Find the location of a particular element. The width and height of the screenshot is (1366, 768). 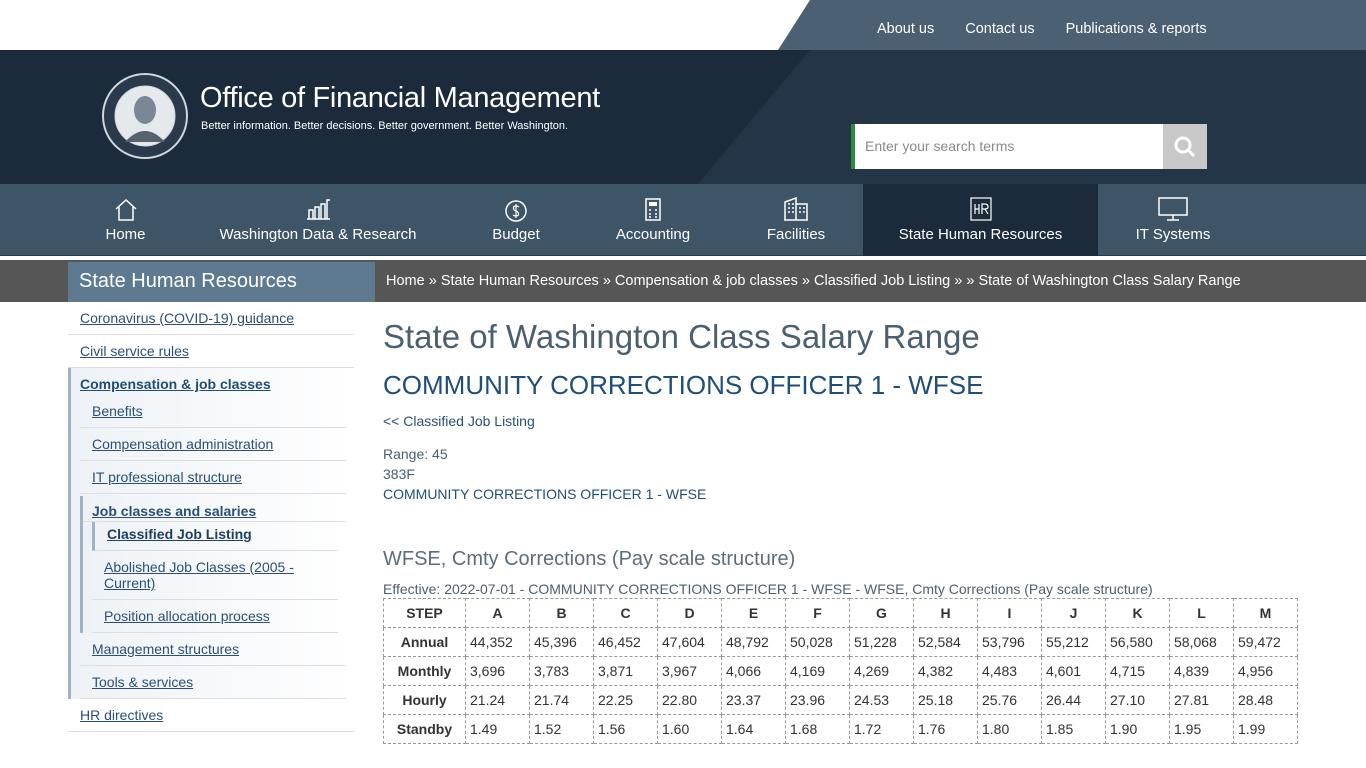

table-cell: 3,783 is located at coordinates (561, 671).